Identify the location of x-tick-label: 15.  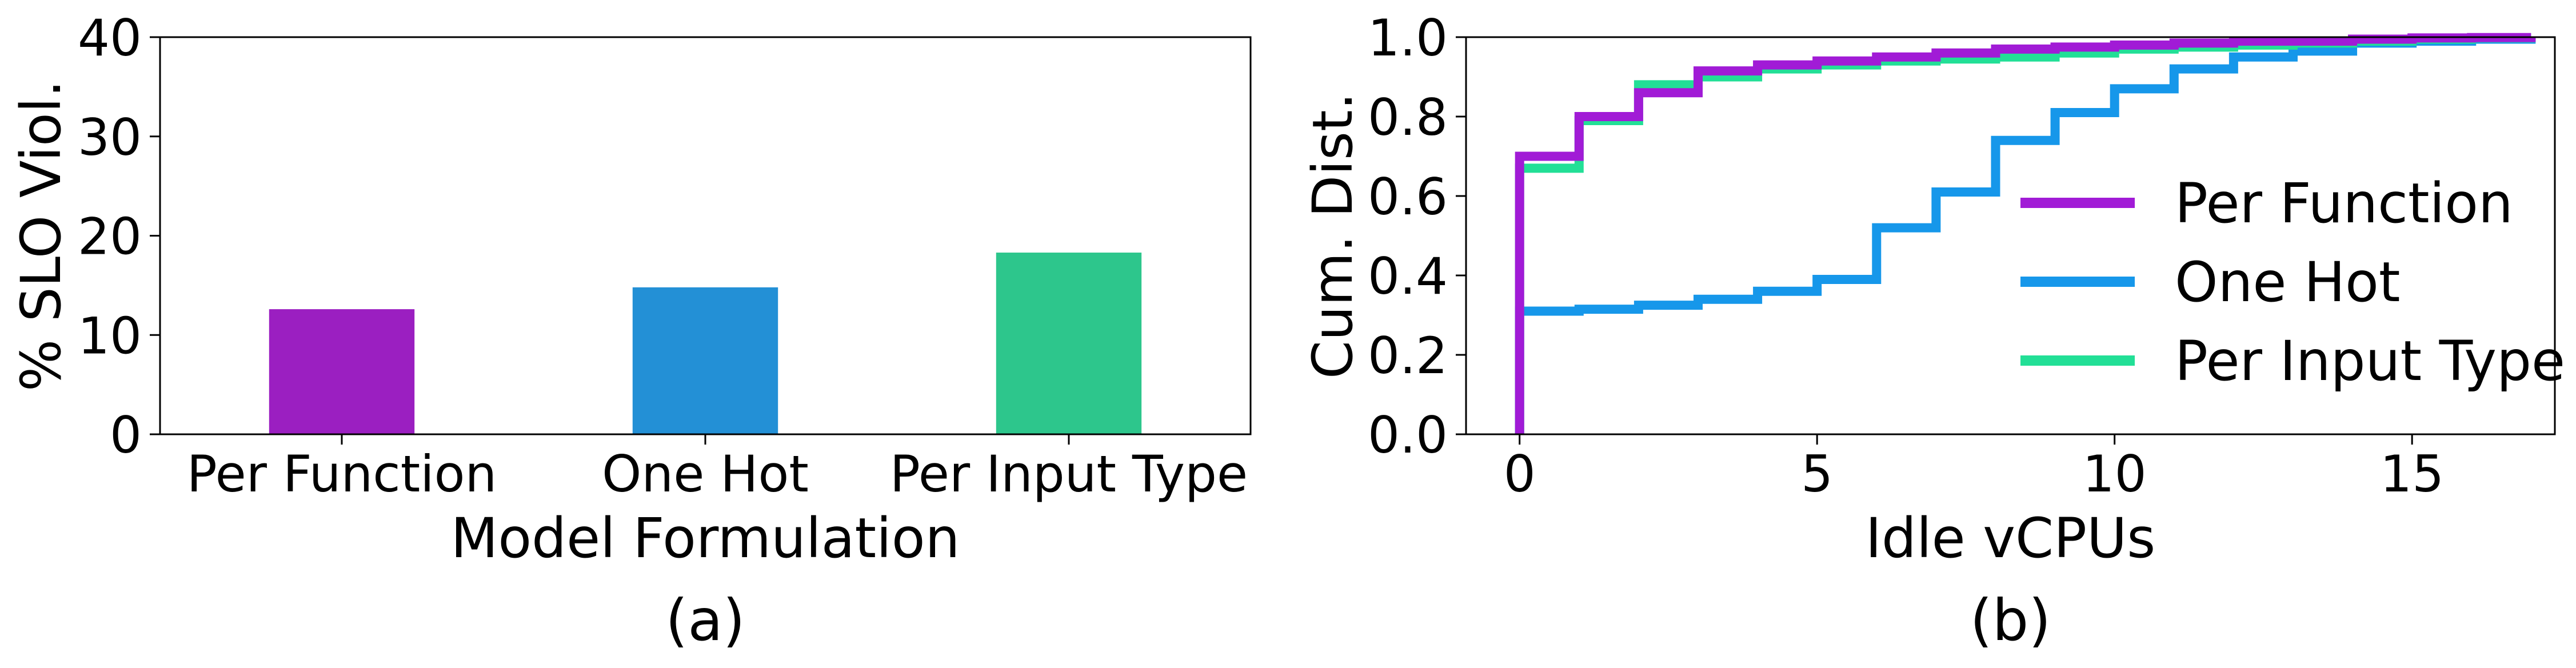
(2412, 474).